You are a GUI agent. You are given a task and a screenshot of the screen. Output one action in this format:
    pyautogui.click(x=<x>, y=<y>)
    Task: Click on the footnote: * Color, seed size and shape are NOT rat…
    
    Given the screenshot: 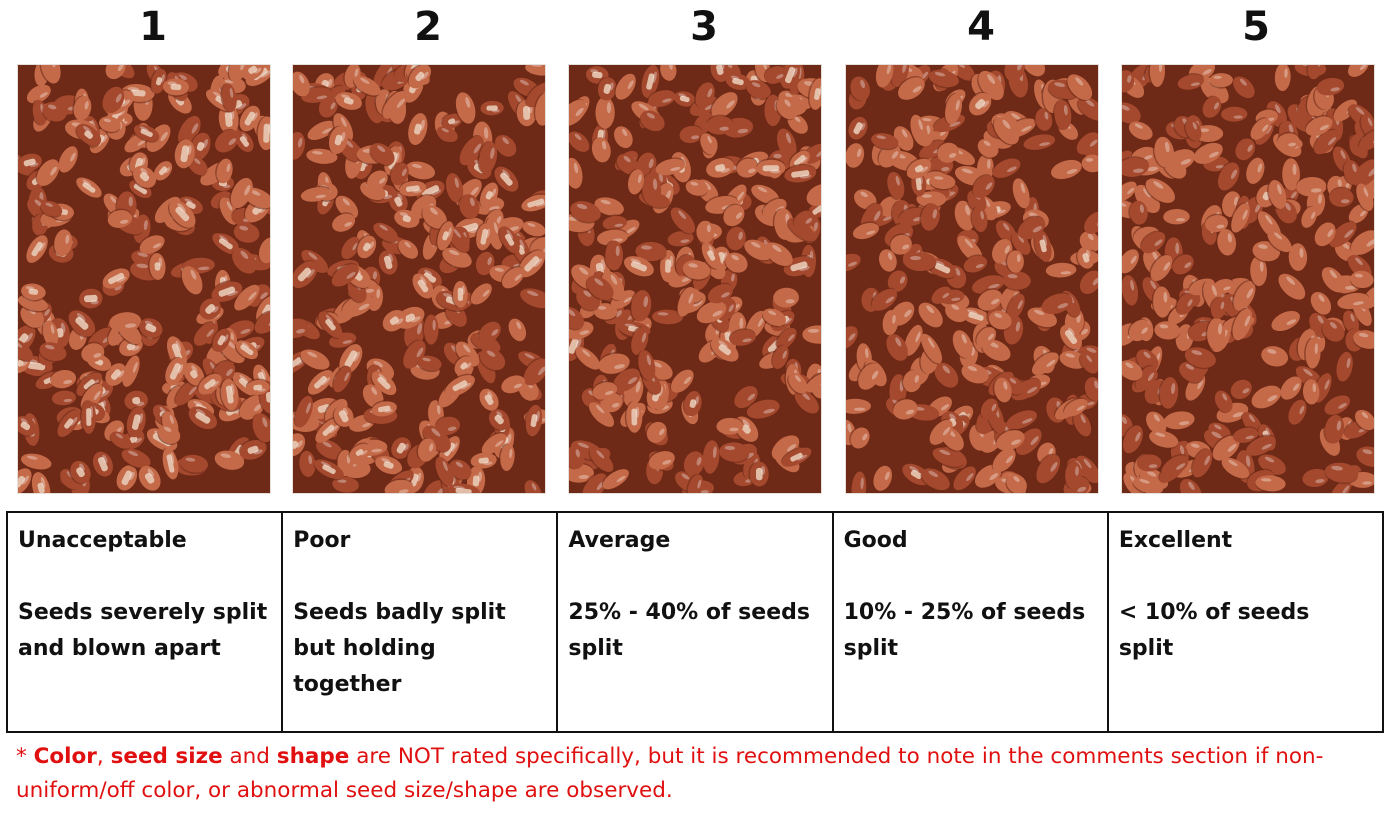 What is the action you would take?
    pyautogui.click(x=702, y=774)
    